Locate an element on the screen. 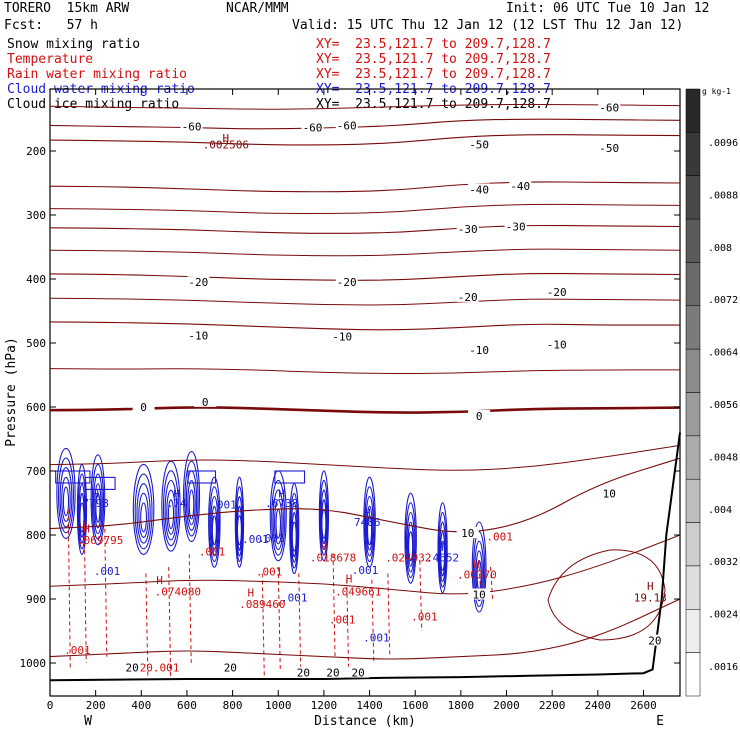  init-time: Init: 06 UTC Tue 10 Jan 12 is located at coordinates (608, 8).